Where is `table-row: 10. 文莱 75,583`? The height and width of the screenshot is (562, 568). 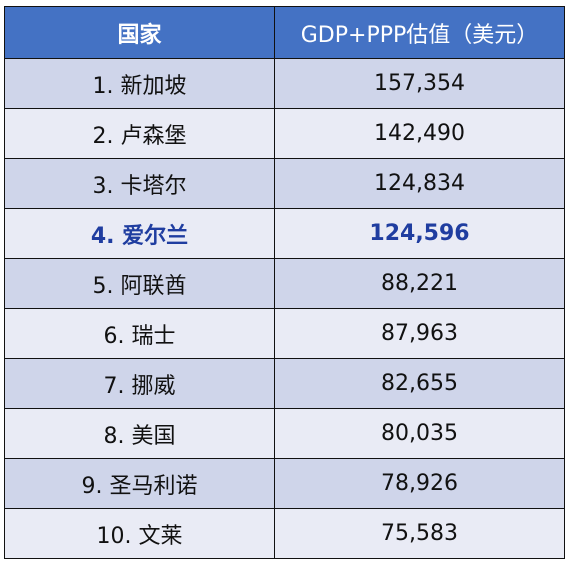 table-row: 10. 文莱 75,583 is located at coordinates (284, 533).